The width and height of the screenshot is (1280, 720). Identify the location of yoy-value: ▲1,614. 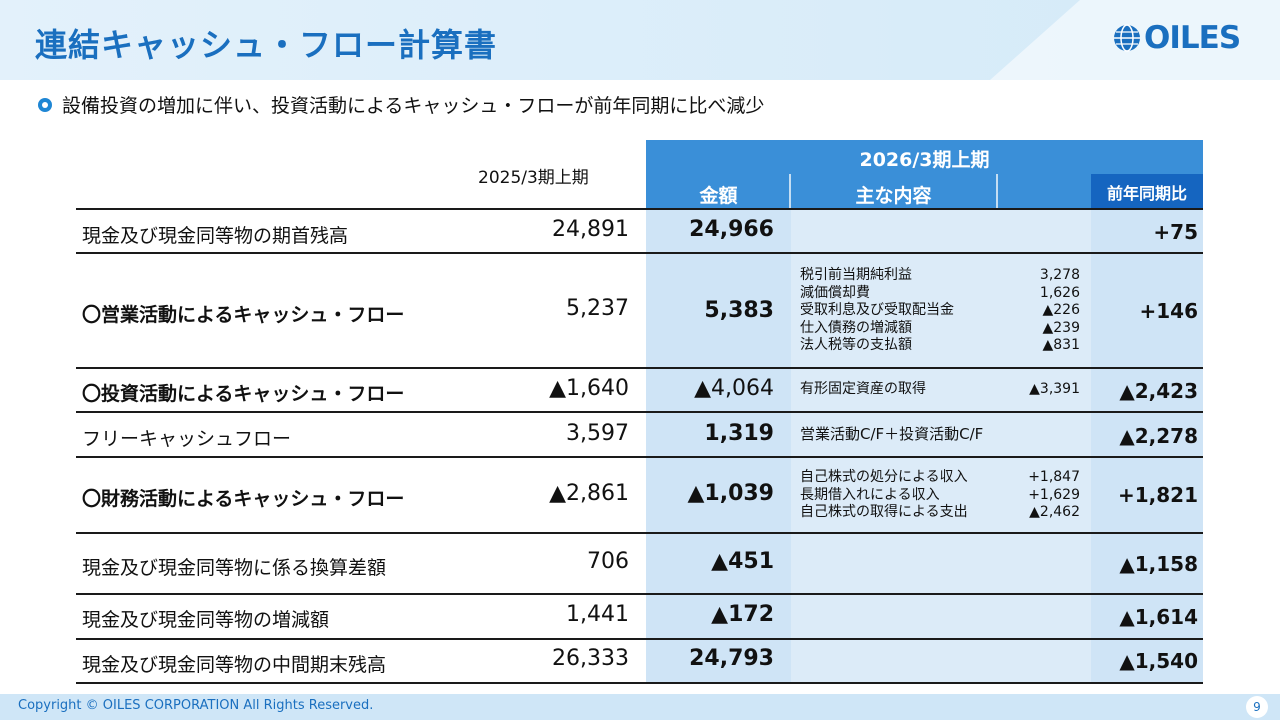
(1158, 617).